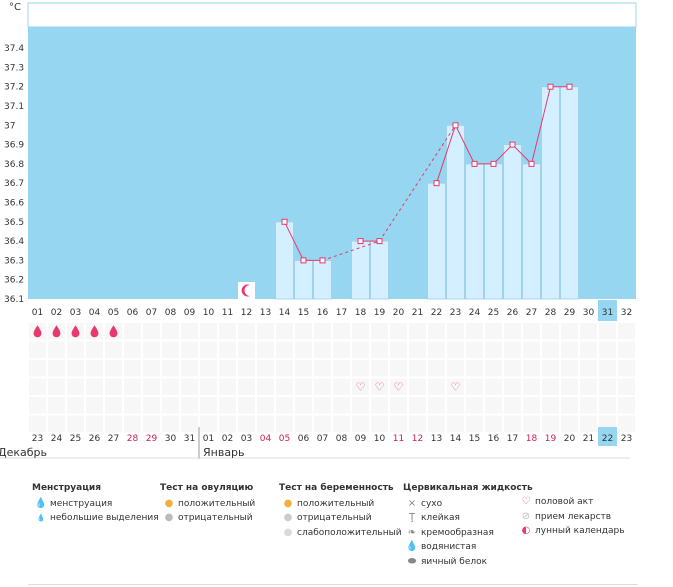 The image size is (673, 587). I want to click on day-label: 23, so click(455, 313).